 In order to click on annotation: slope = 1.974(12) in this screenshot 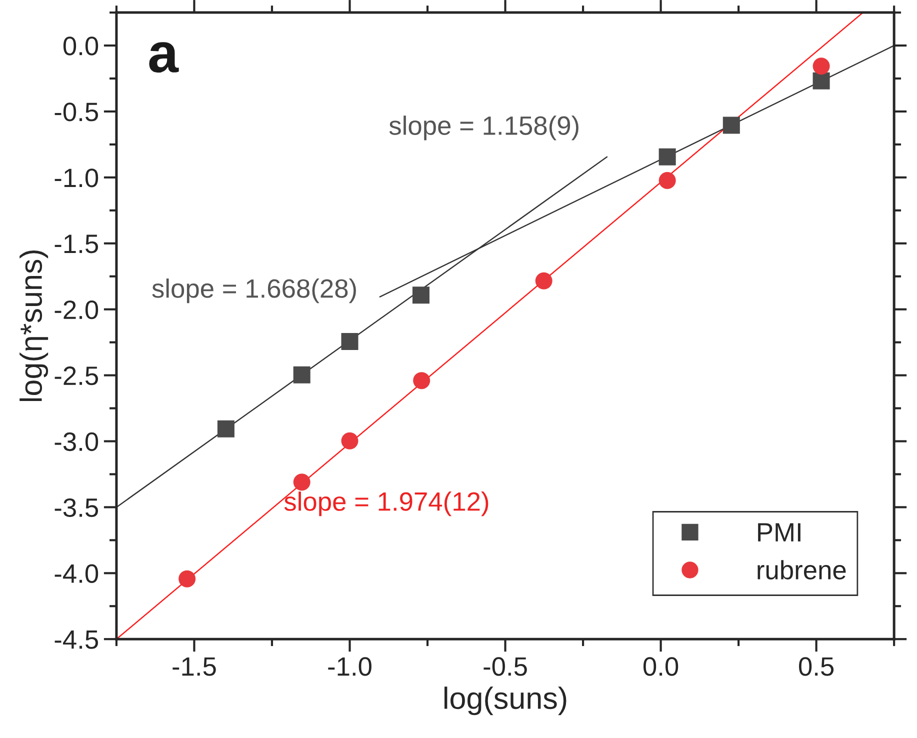, I will do `click(386, 504)`.